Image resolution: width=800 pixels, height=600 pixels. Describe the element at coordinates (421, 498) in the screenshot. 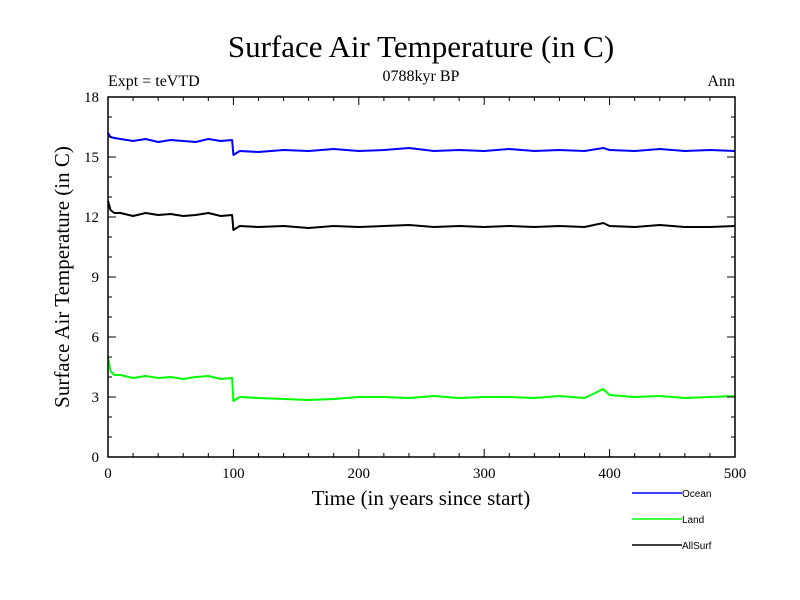

I see `x-axis-label: Time (in years since start)` at that location.